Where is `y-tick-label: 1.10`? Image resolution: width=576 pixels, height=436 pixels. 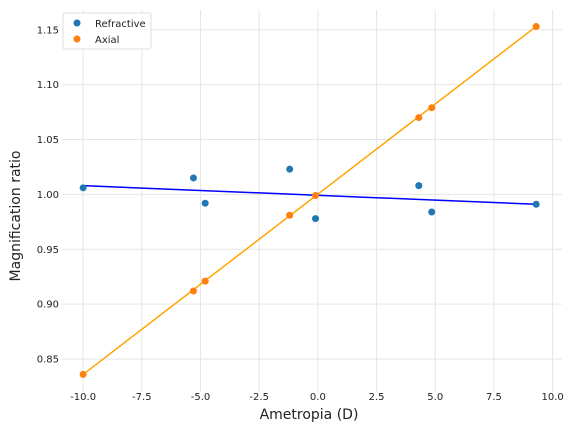
y-tick-label: 1.10 is located at coordinates (48, 85).